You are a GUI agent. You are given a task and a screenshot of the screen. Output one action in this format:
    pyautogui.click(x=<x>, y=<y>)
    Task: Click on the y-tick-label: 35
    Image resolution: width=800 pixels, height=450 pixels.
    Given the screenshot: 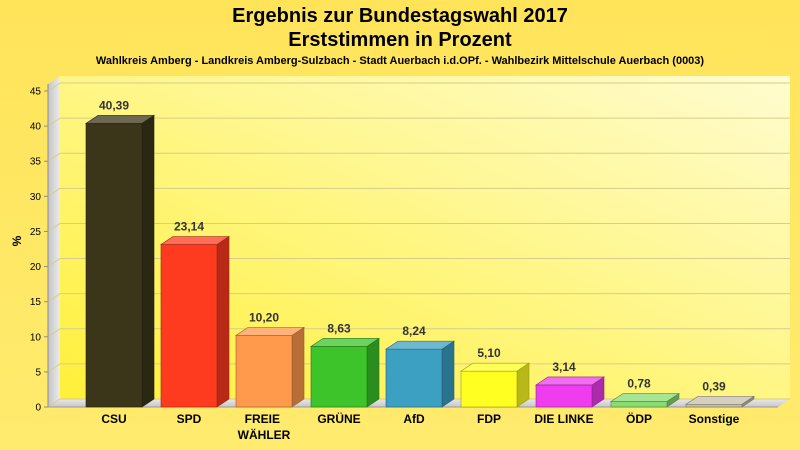 What is the action you would take?
    pyautogui.click(x=36, y=162)
    